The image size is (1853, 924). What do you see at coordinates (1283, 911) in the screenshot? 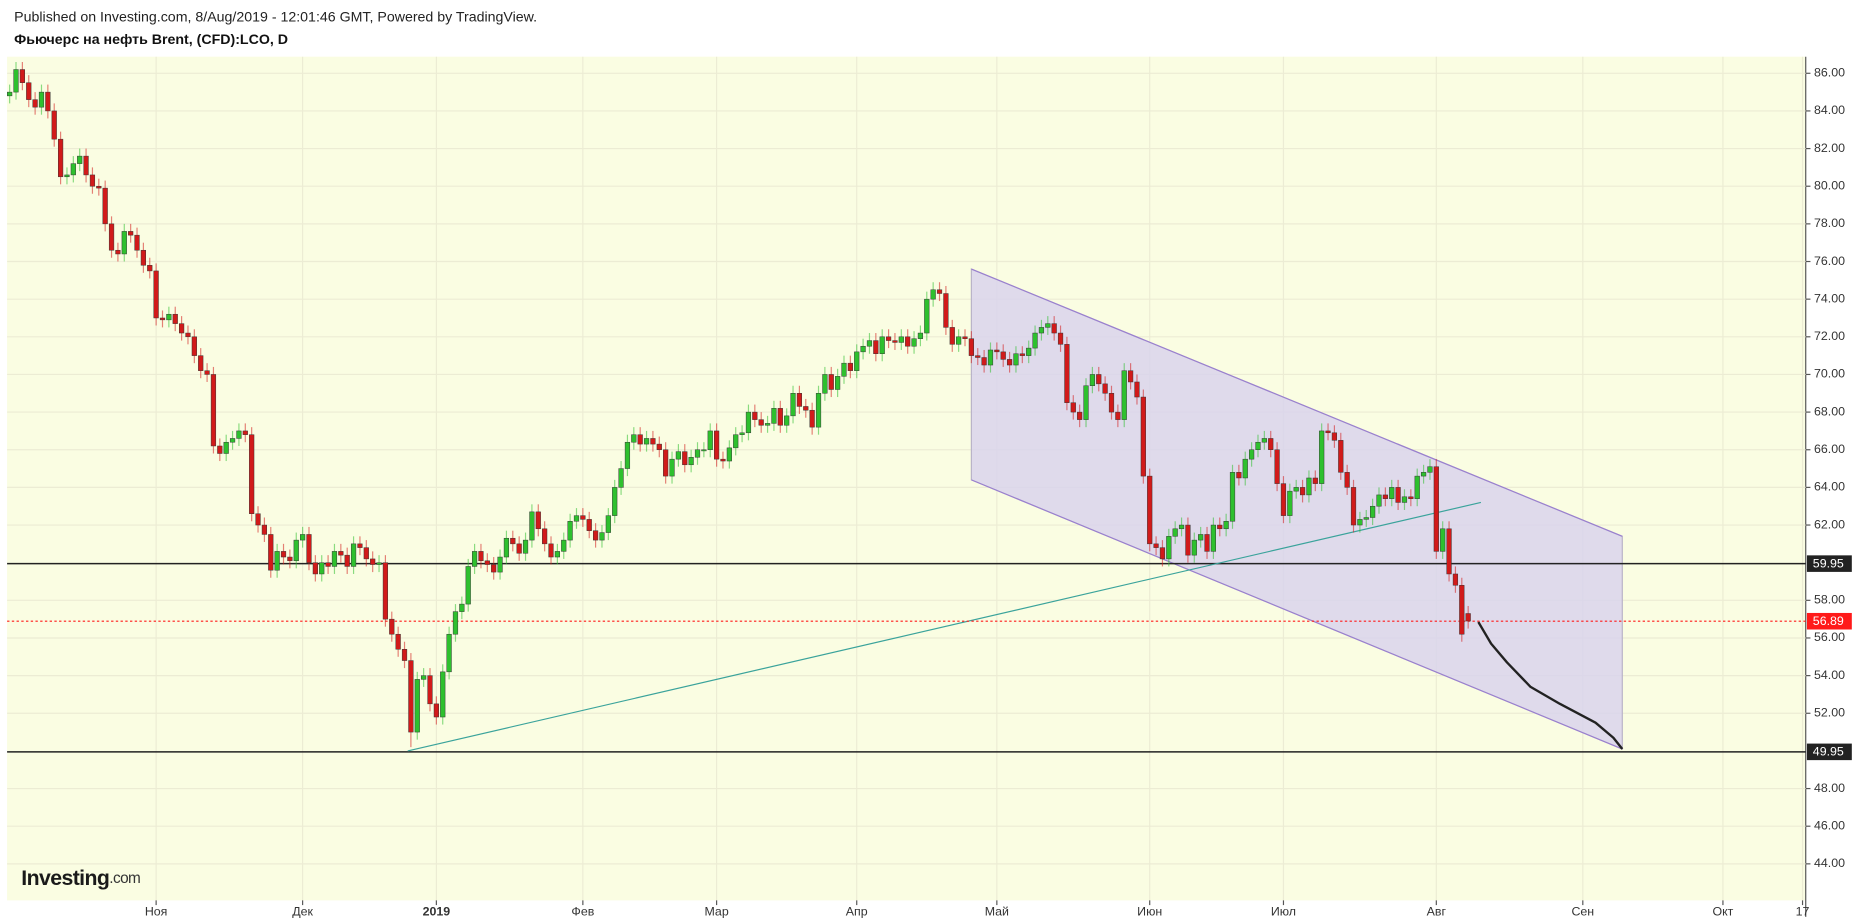
I see `x-tick-label: Июл` at bounding box center [1283, 911].